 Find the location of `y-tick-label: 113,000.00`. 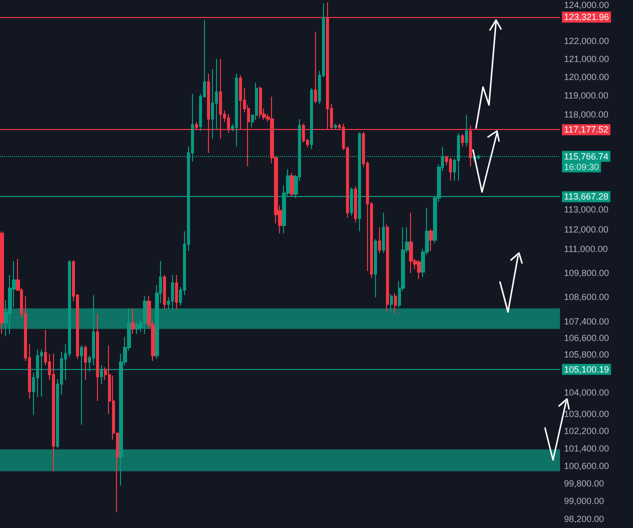

y-tick-label: 113,000.00 is located at coordinates (586, 209).